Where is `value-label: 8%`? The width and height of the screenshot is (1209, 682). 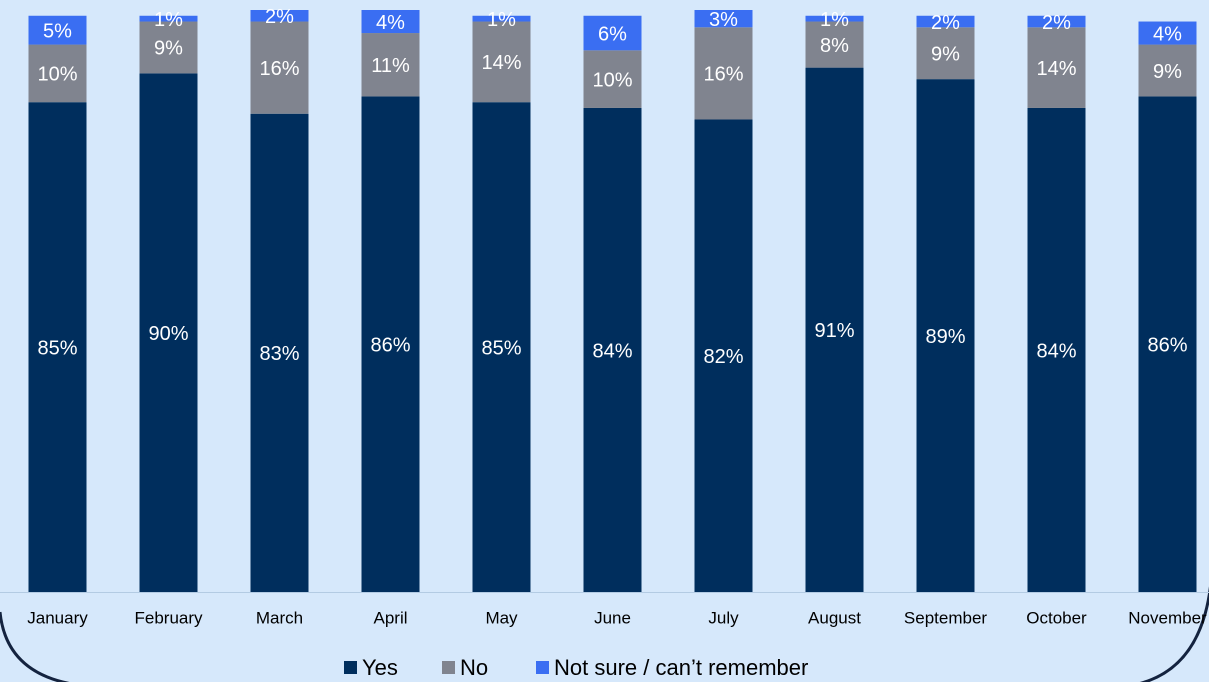 value-label: 8% is located at coordinates (834, 46).